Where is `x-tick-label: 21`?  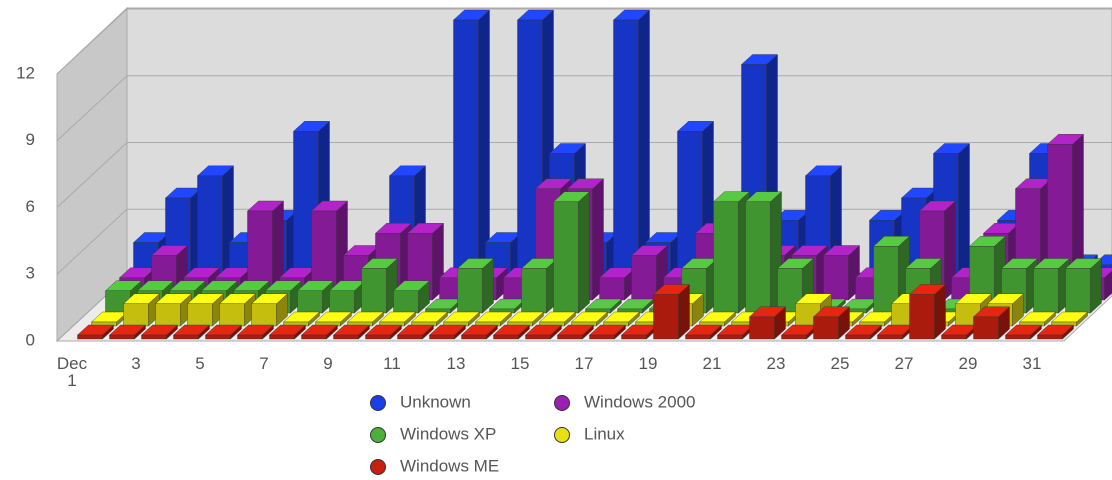 x-tick-label: 21 is located at coordinates (712, 363).